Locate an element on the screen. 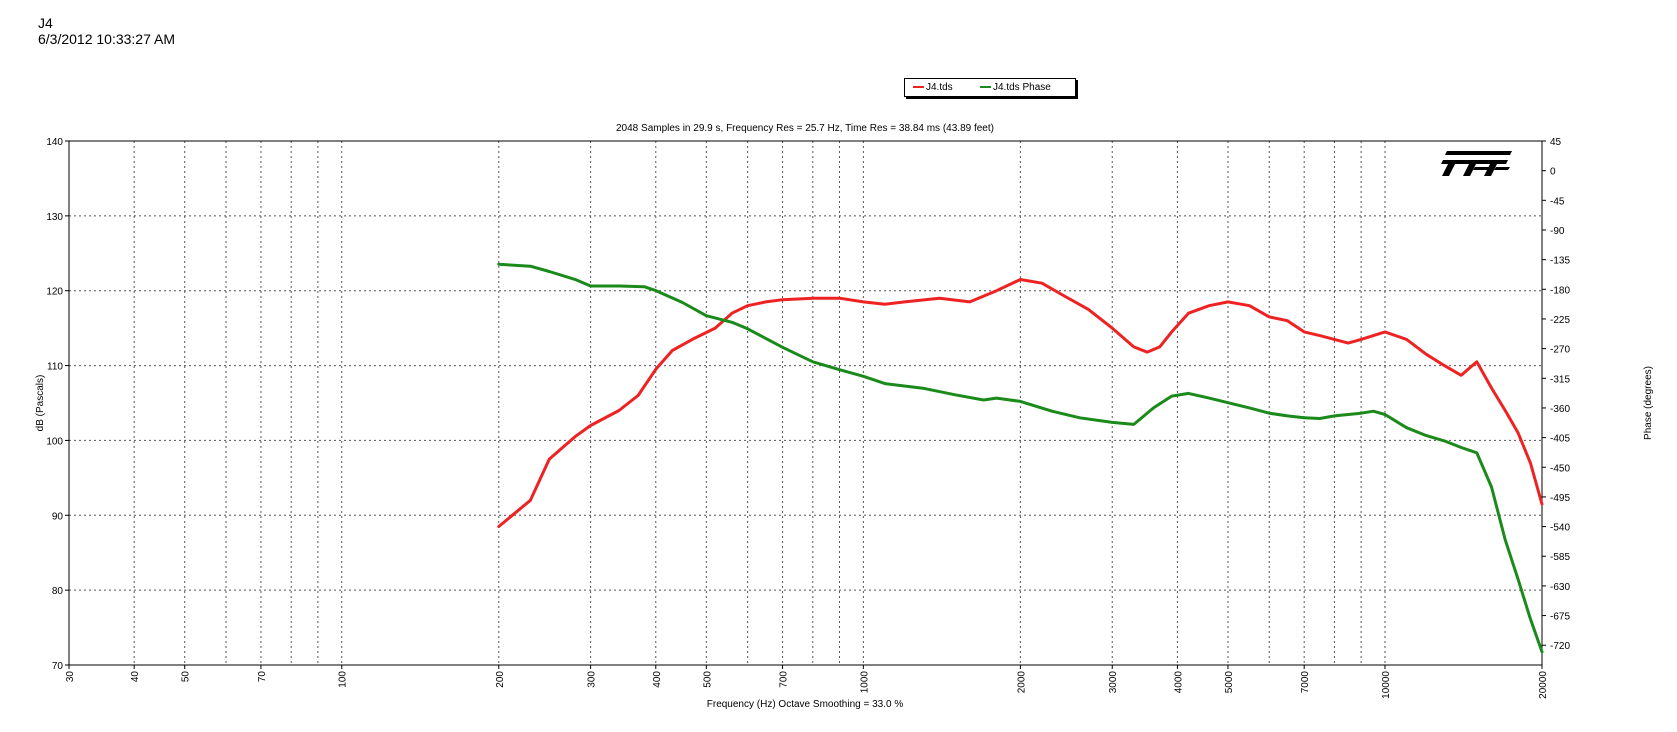 This screenshot has width=1677, height=732. y-tick-label: 100 is located at coordinates (54, 441).